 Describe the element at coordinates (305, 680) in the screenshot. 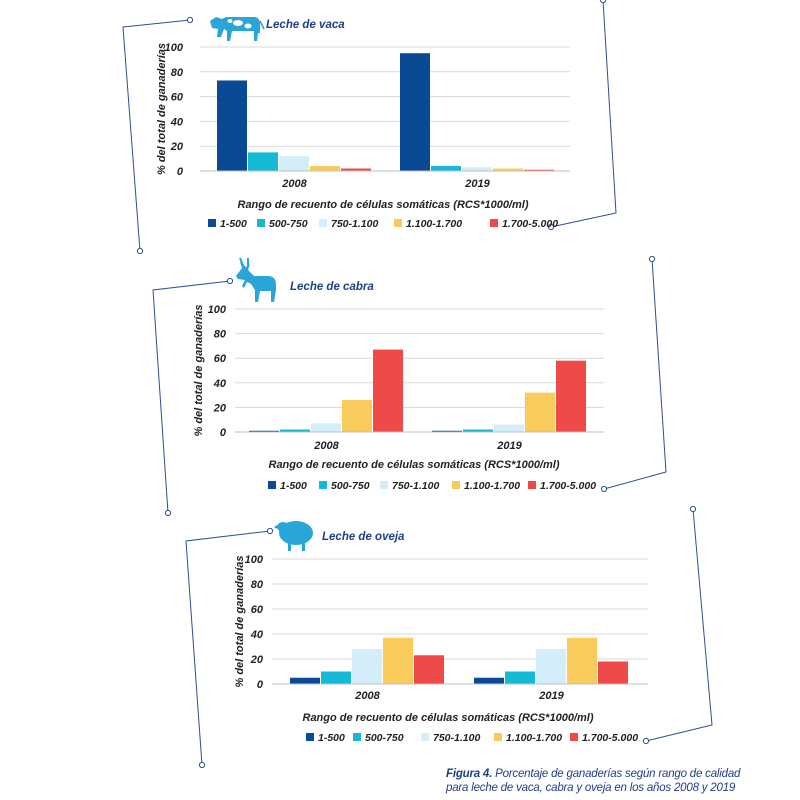

I see `bar-1-500-2008` at that location.